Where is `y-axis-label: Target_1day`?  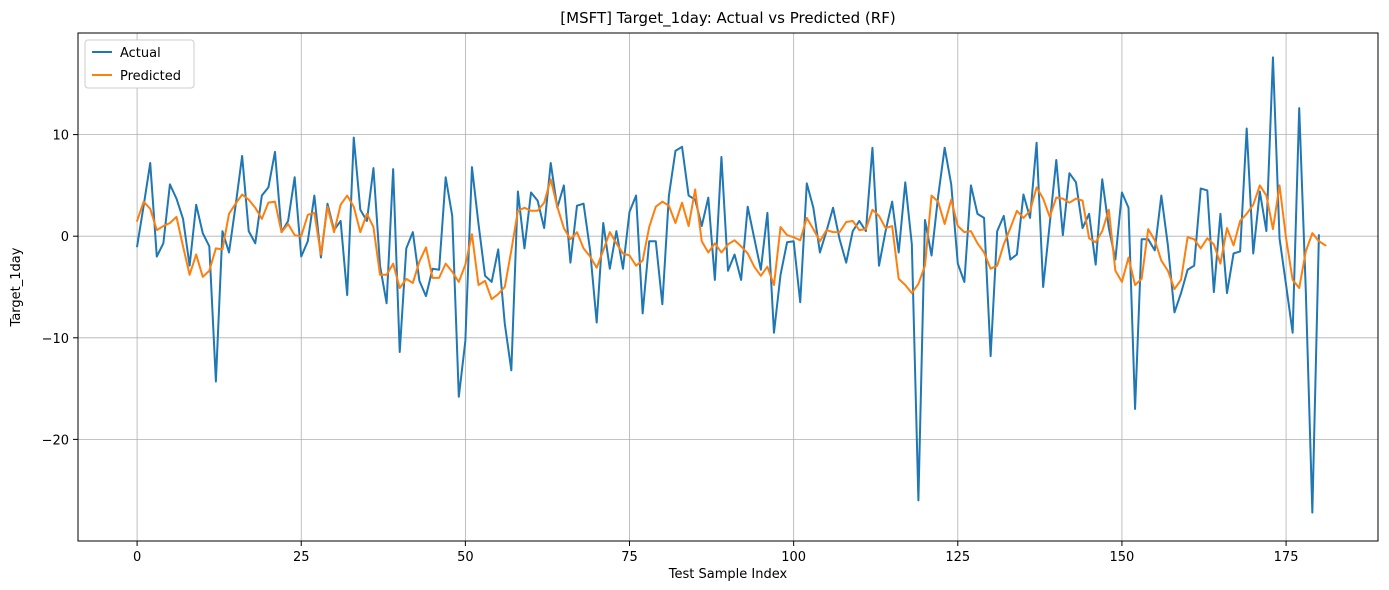 y-axis-label: Target_1day is located at coordinates (16, 287).